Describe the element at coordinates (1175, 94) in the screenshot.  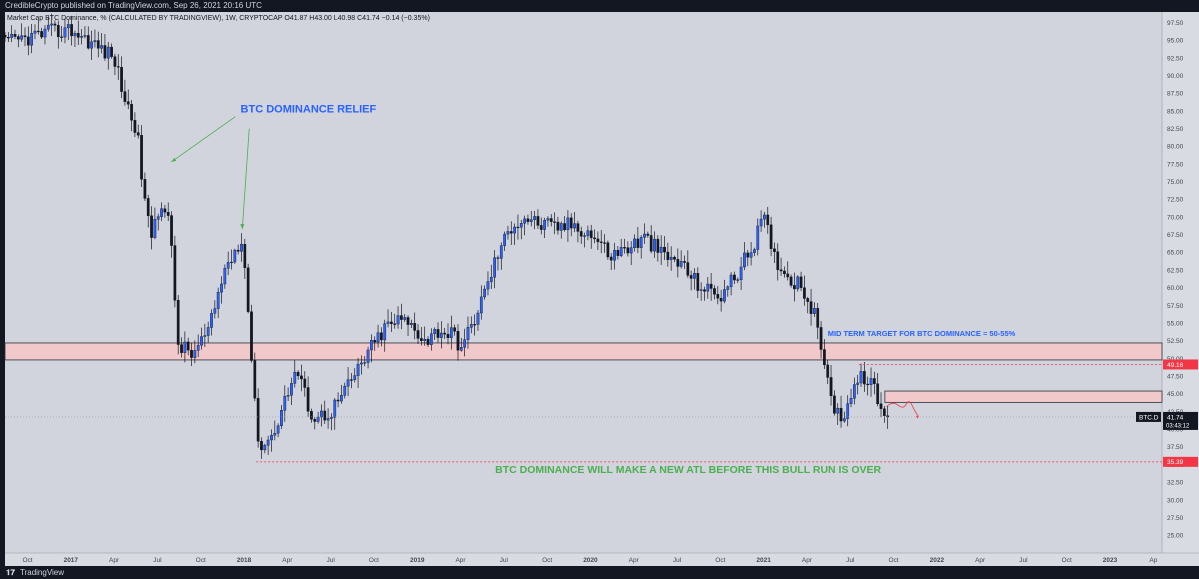
I see `y-tick-label: 87.50` at that location.